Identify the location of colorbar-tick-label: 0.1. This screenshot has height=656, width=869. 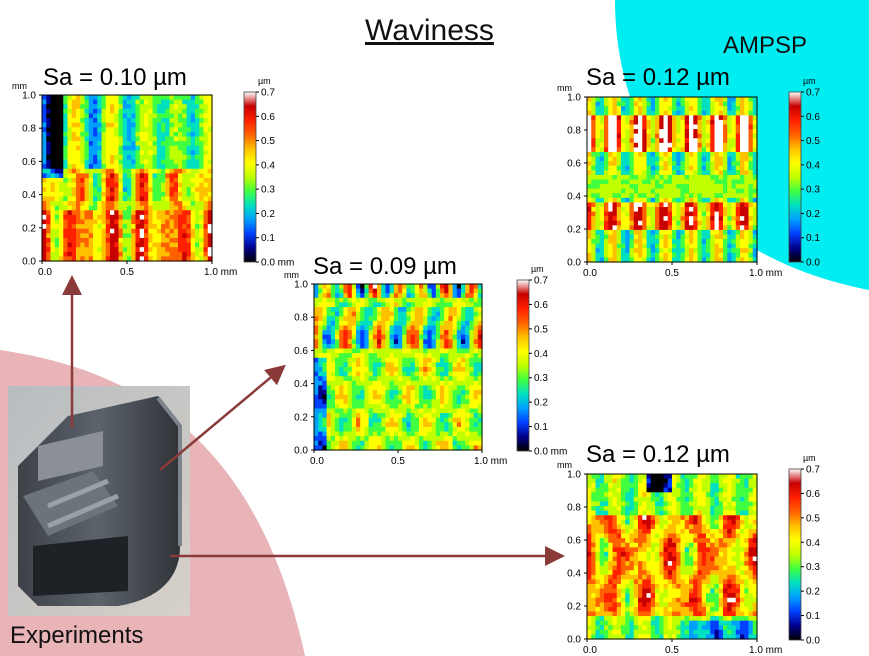
(268, 238).